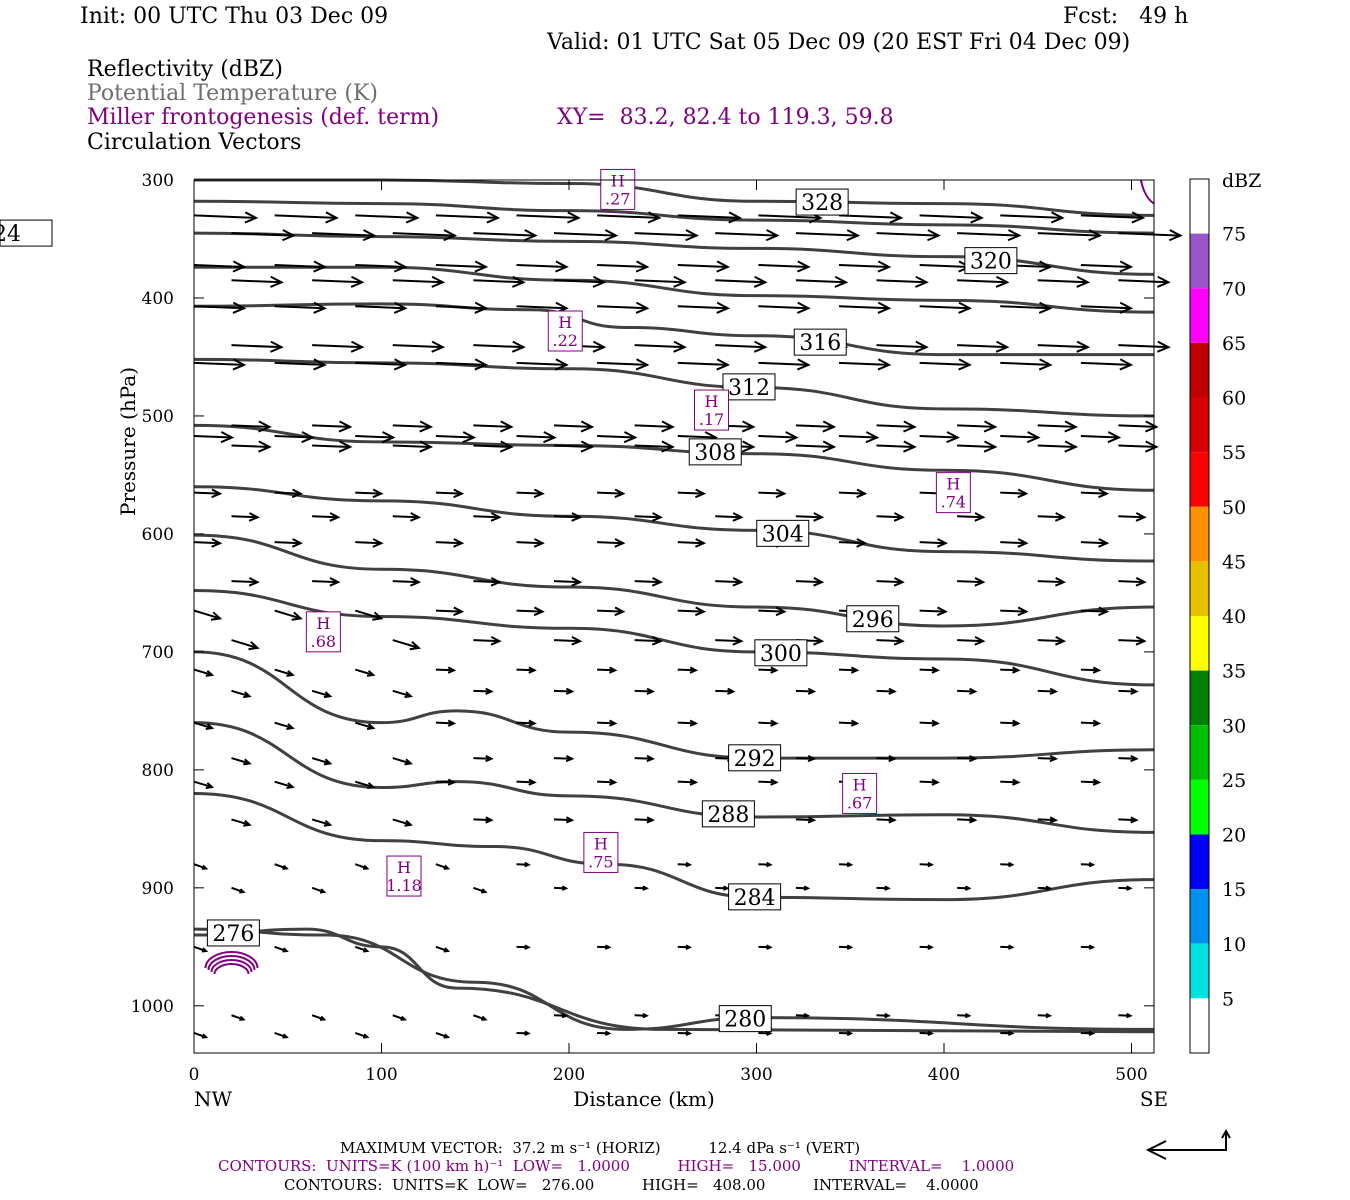  What do you see at coordinates (755, 898) in the screenshot?
I see `theta-label-text: 284` at bounding box center [755, 898].